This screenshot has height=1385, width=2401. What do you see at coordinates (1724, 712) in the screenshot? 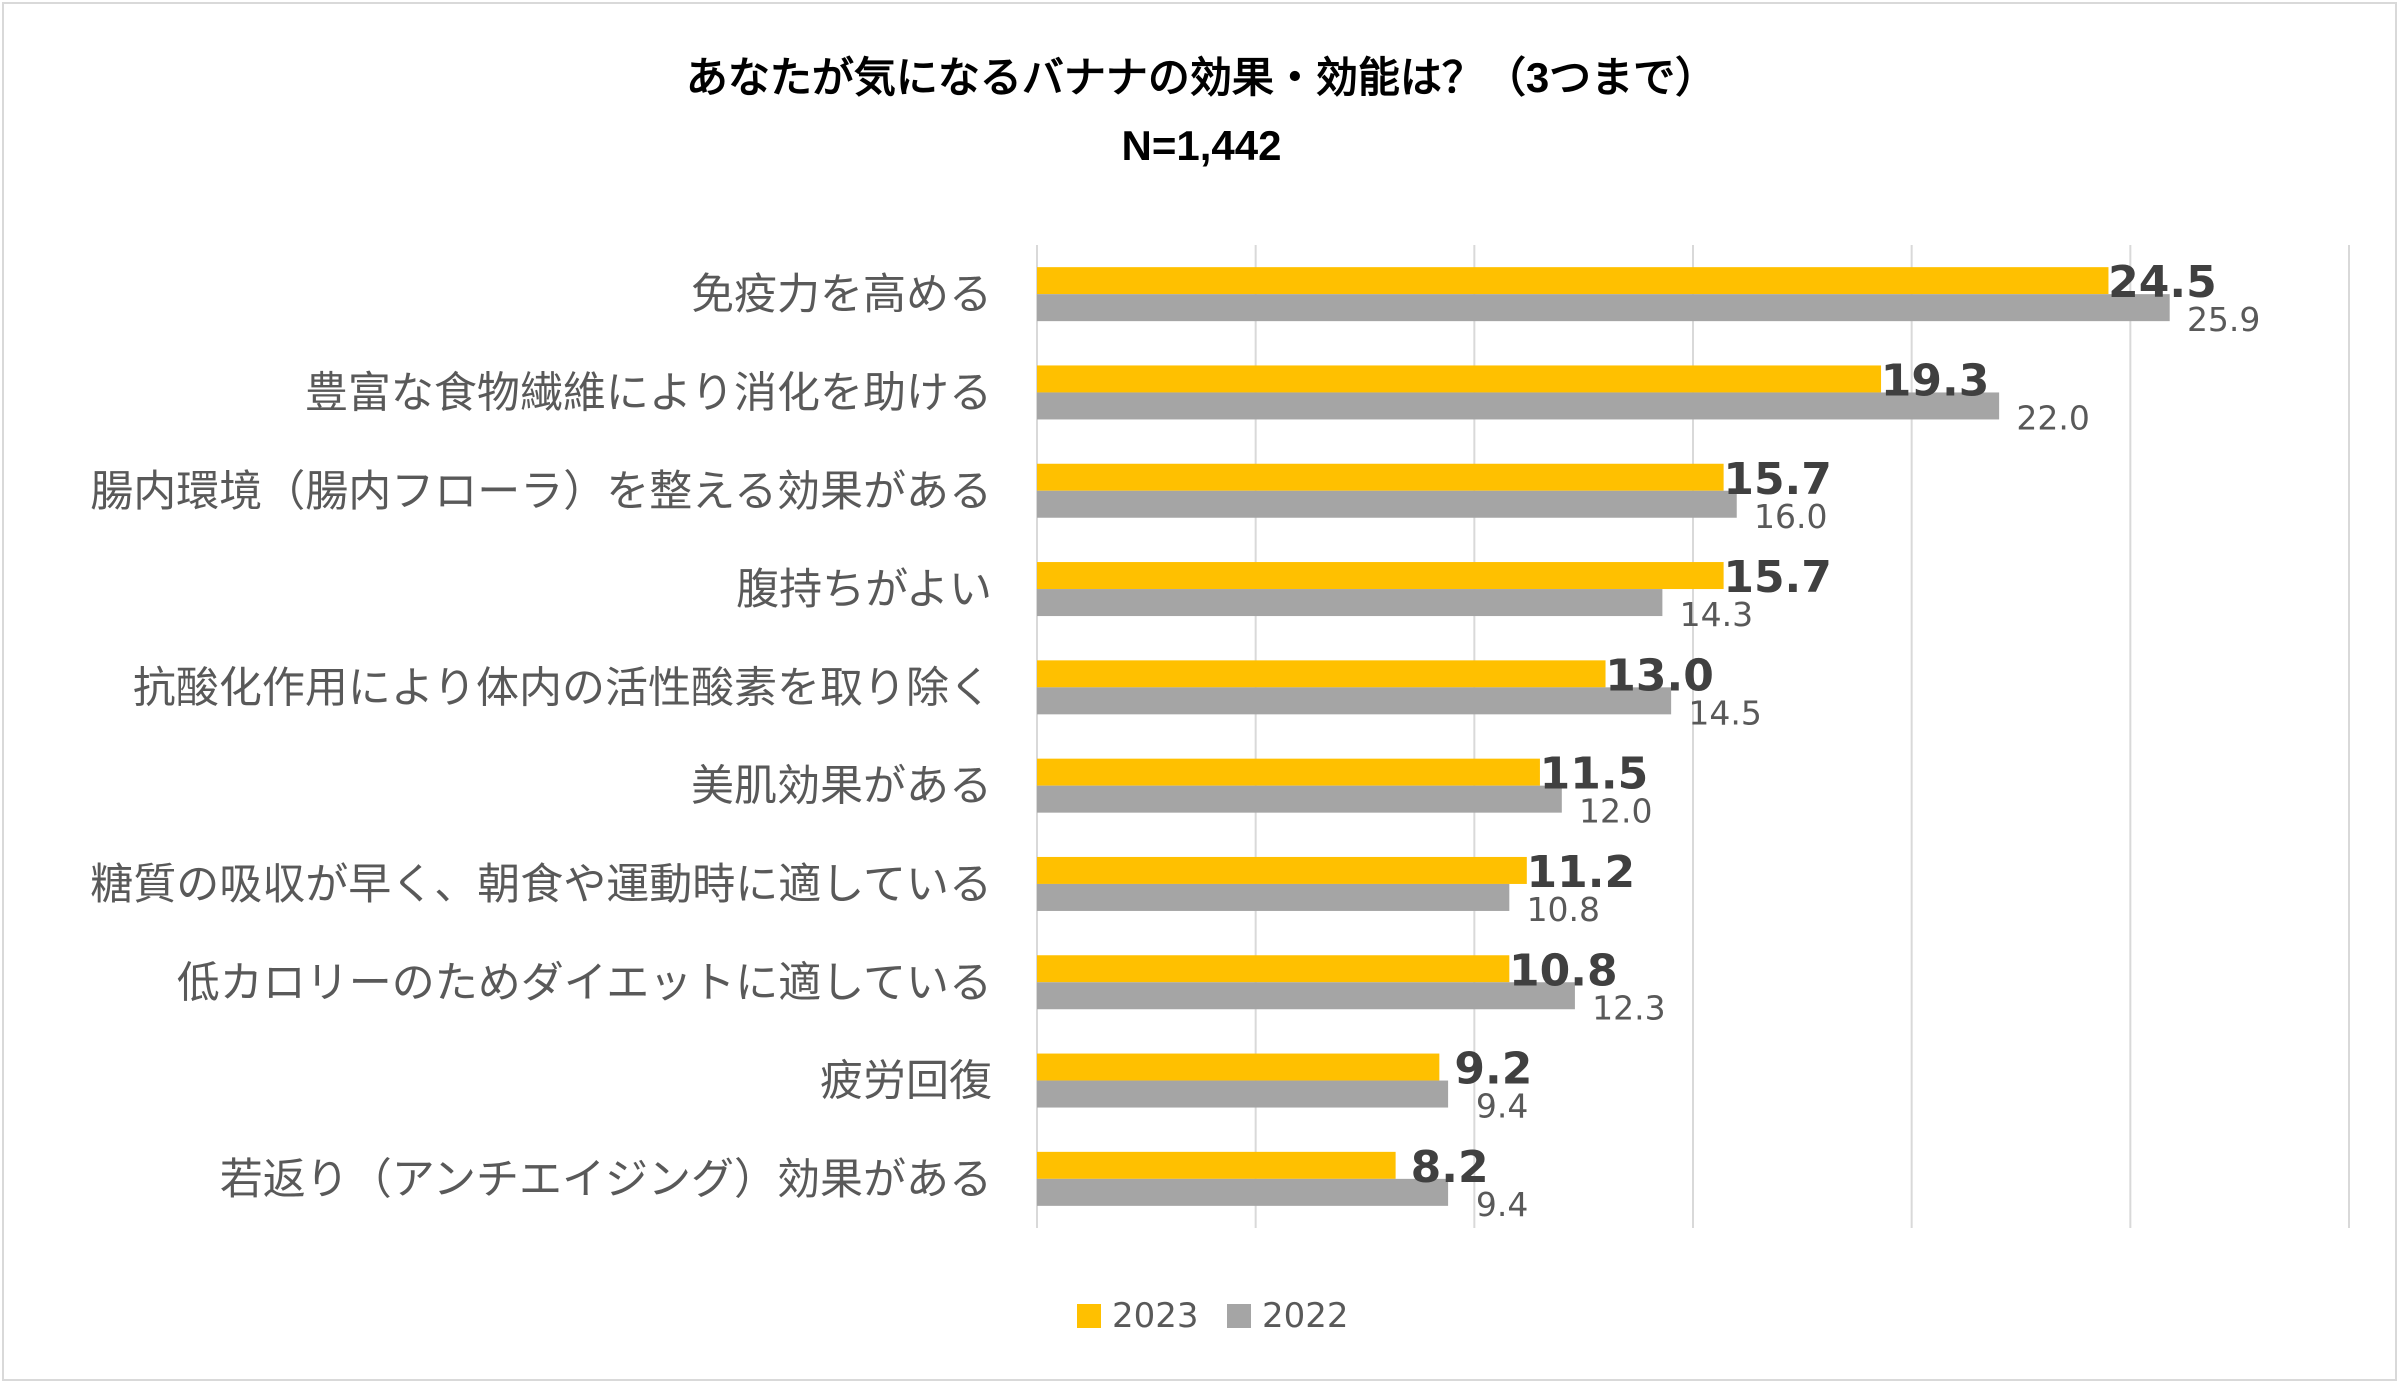
I see `data-label-2022: 14.5` at bounding box center [1724, 712].